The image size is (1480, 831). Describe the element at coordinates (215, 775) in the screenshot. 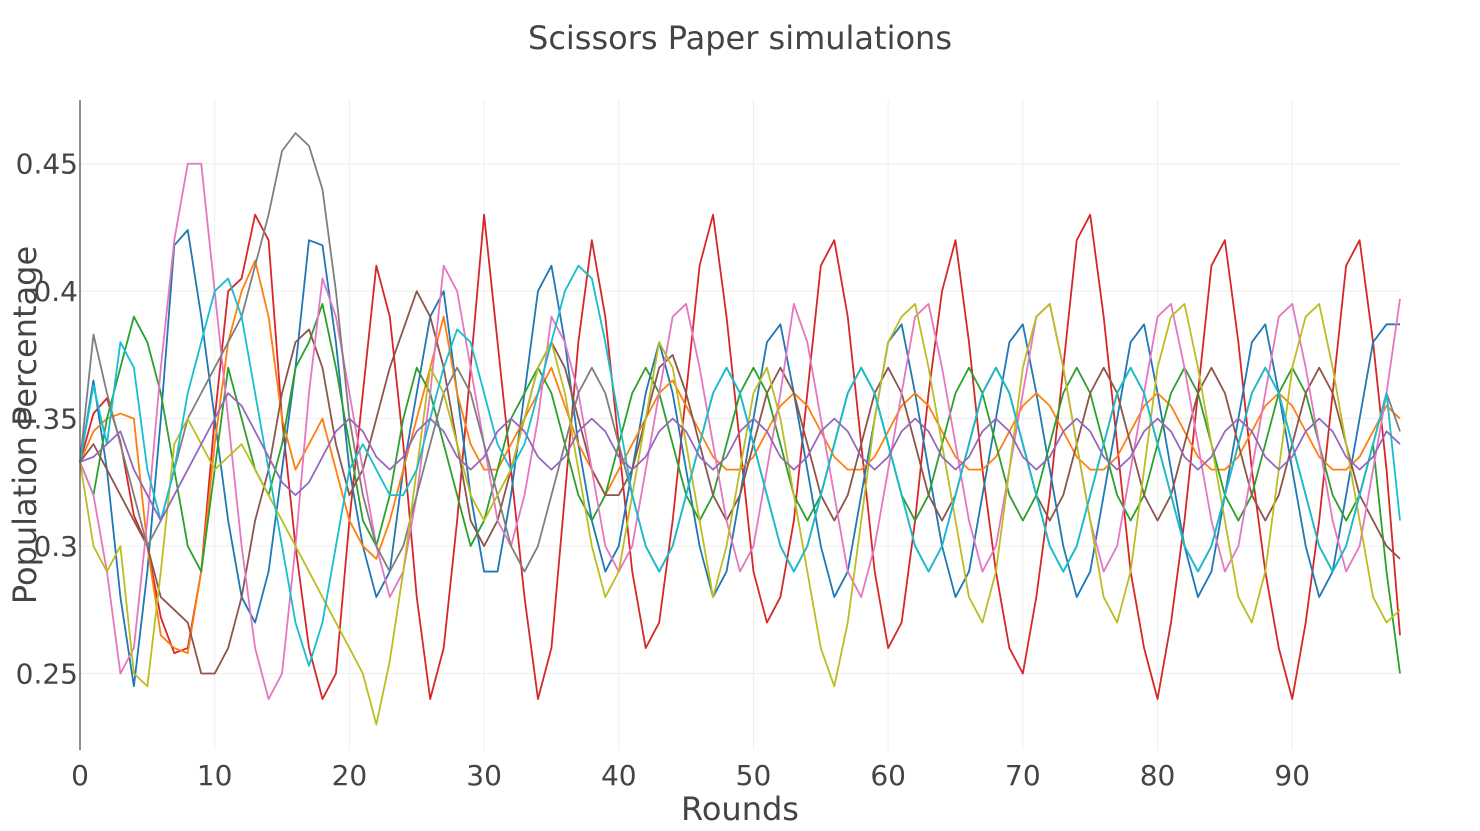

I see `x-tick-label: 10` at that location.